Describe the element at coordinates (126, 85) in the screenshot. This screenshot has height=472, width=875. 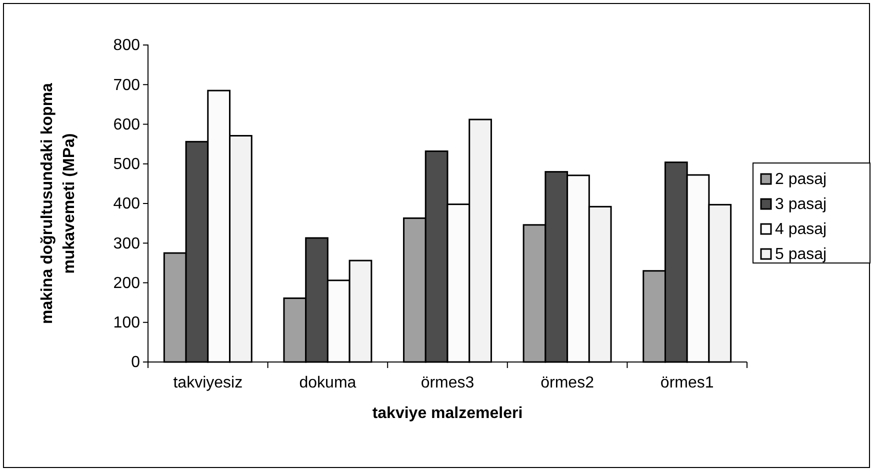
I see `y-tick-label: 700` at that location.